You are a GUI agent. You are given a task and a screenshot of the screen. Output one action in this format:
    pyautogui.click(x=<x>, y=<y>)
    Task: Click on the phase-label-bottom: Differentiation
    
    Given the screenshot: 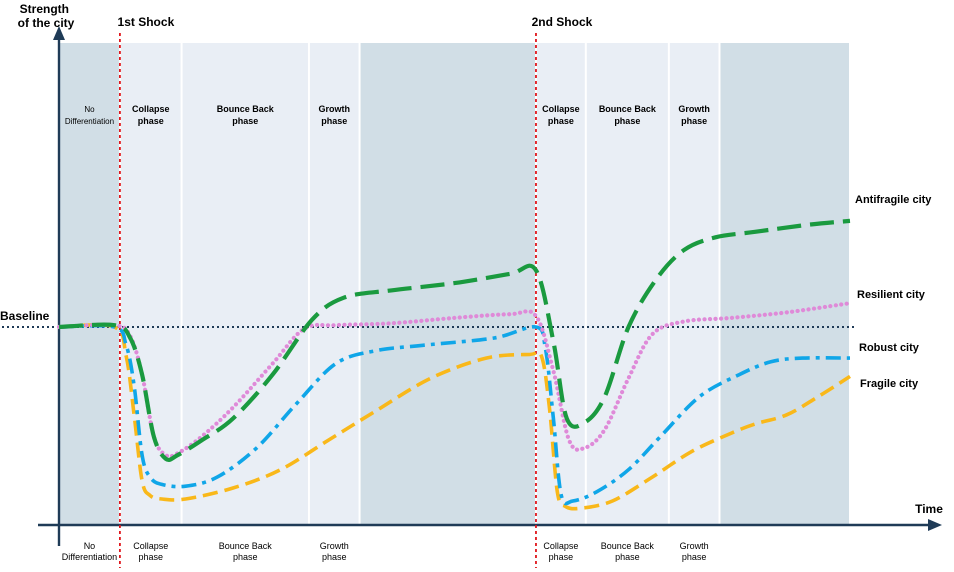 What is the action you would take?
    pyautogui.click(x=89, y=557)
    